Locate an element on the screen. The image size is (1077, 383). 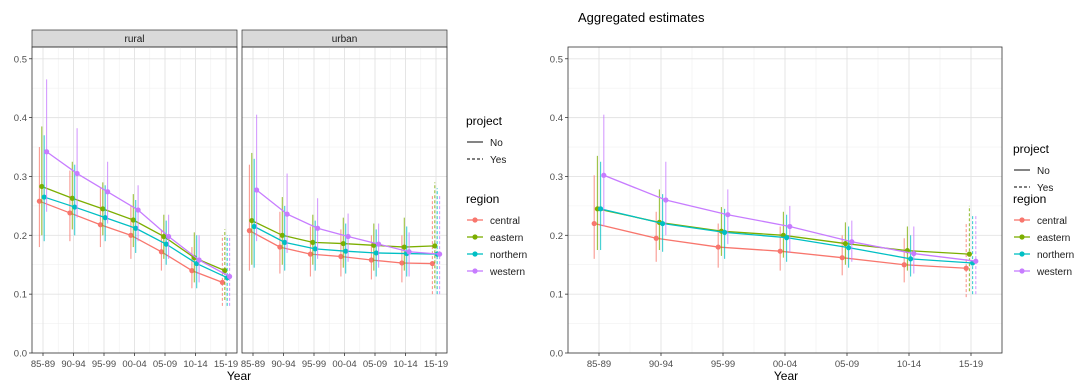
legend-project-no: No is located at coordinates (496, 143).